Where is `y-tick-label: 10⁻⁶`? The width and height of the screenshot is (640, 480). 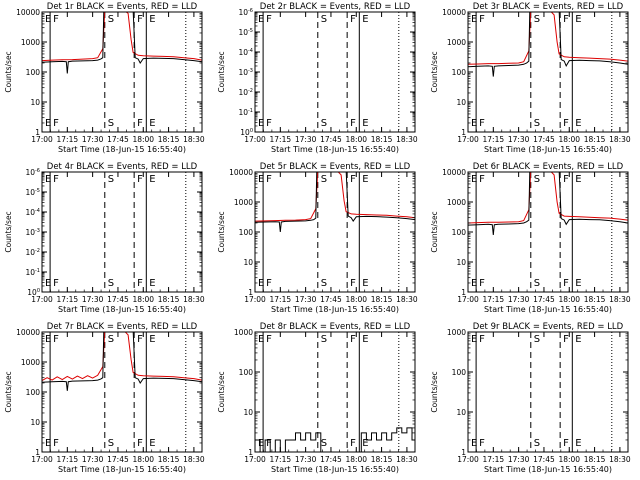
y-tick-label: 10⁻⁶ is located at coordinates (32, 172).